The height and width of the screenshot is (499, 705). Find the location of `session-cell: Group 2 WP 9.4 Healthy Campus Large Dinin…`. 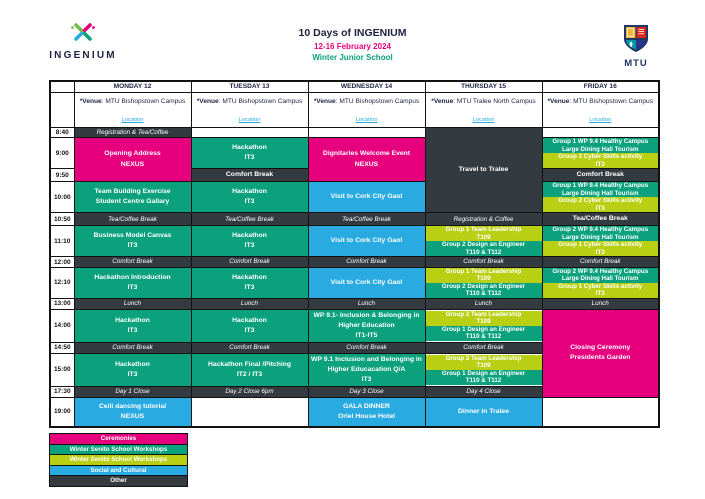

session-cell: Group 2 WP 9.4 Healthy Campus Large Dinin… is located at coordinates (600, 241).